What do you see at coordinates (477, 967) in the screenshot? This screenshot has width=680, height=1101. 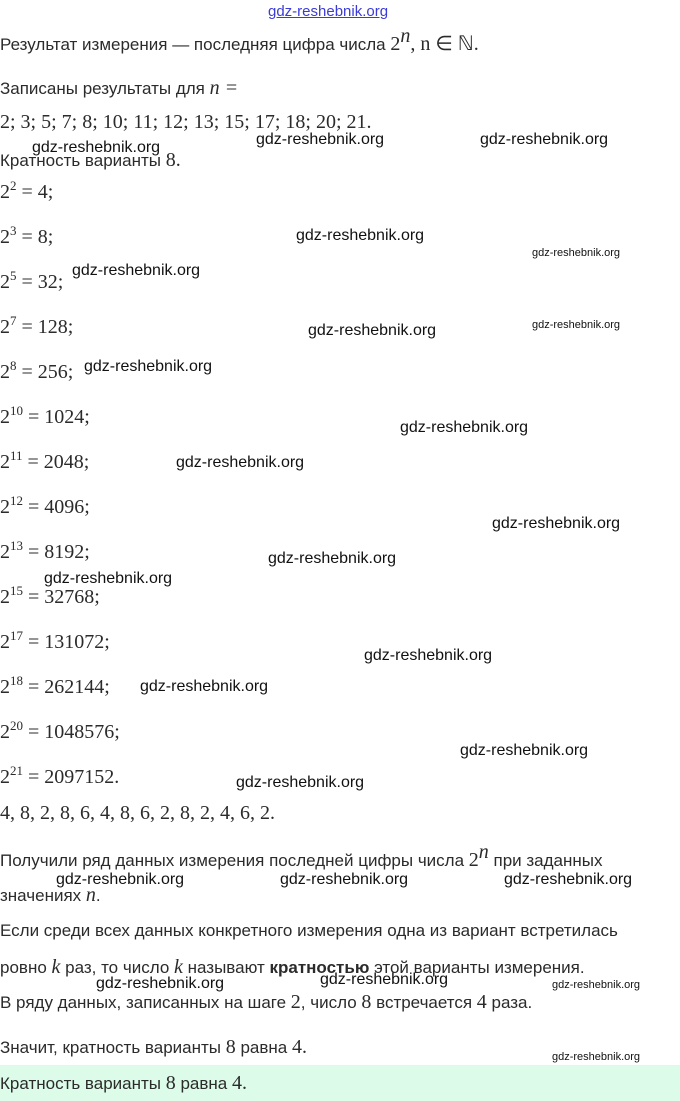 I see `t: этой варианты измерения.` at bounding box center [477, 967].